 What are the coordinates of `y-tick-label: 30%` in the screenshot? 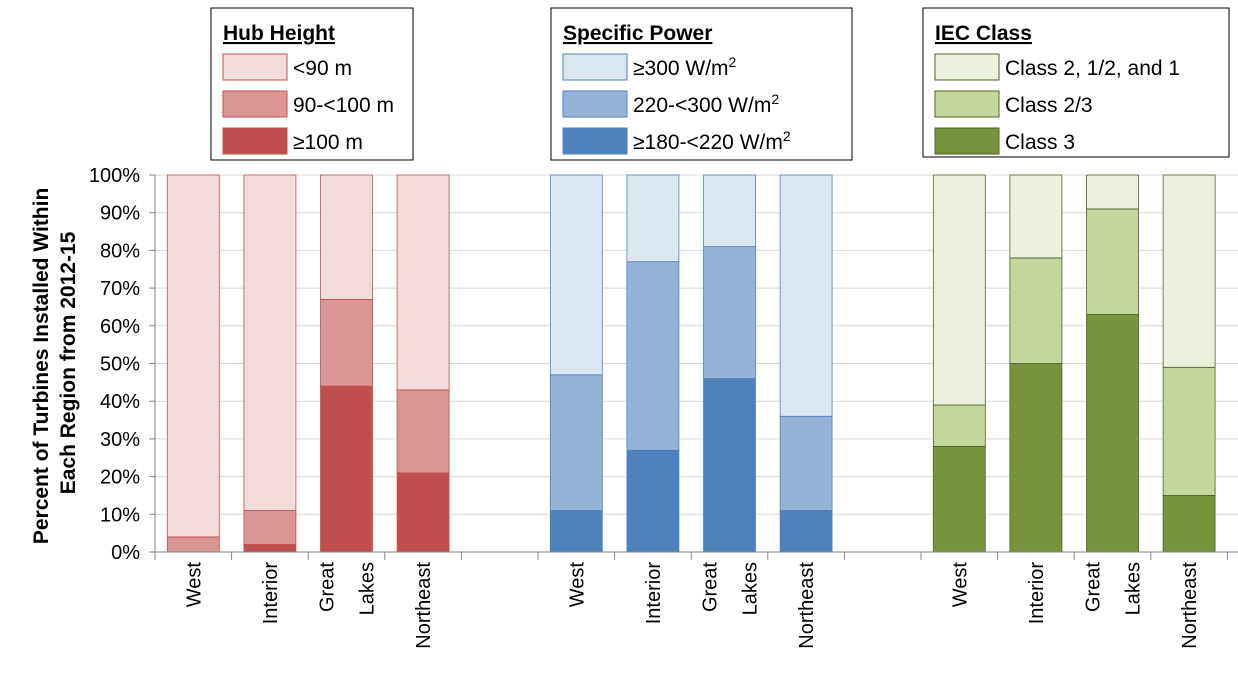 It's located at (120, 440).